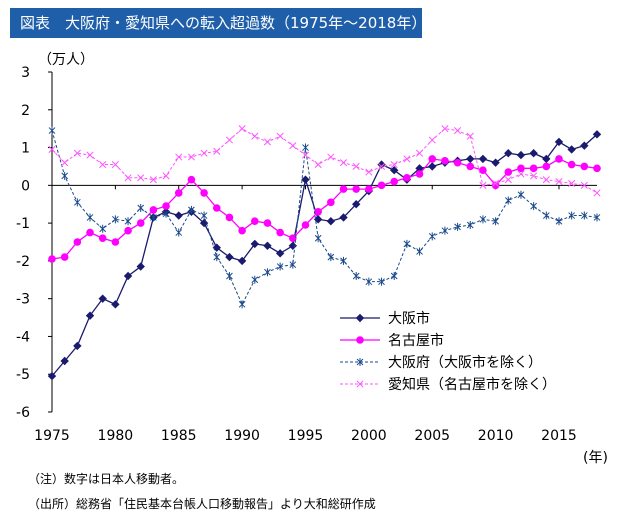 The image size is (630, 530). Describe the element at coordinates (25, 186) in the screenshot. I see `y-tick-label: 0` at that location.